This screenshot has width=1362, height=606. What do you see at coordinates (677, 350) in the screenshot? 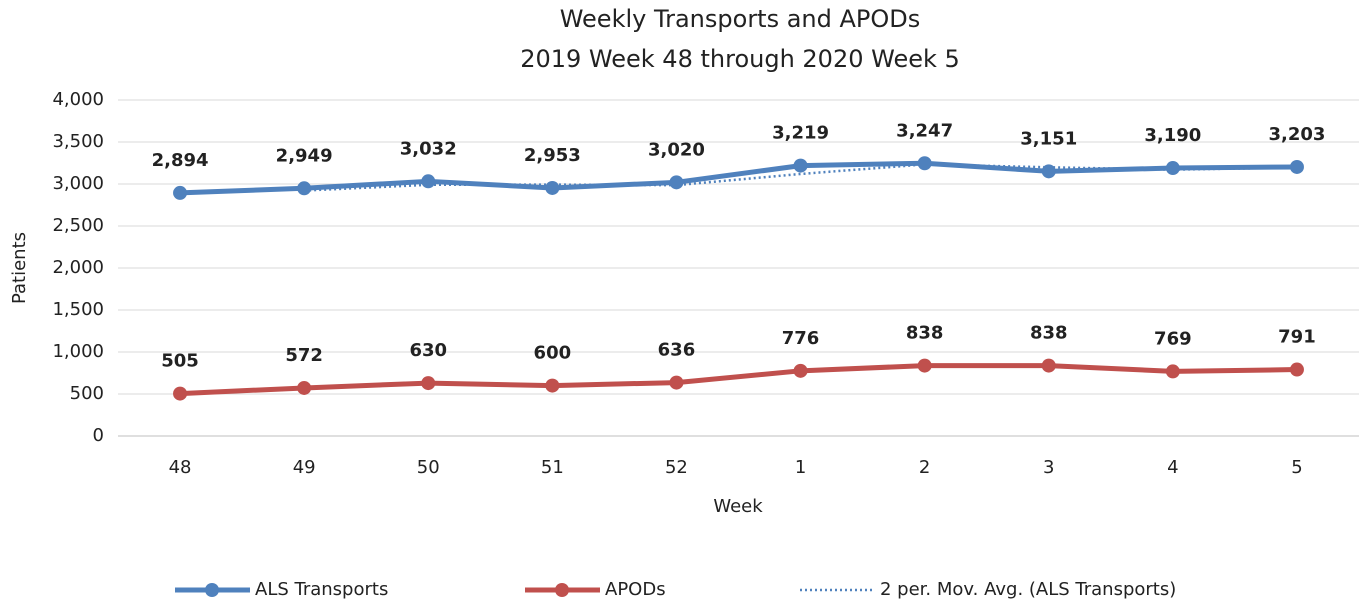
I see `data-label: 636` at bounding box center [677, 350].